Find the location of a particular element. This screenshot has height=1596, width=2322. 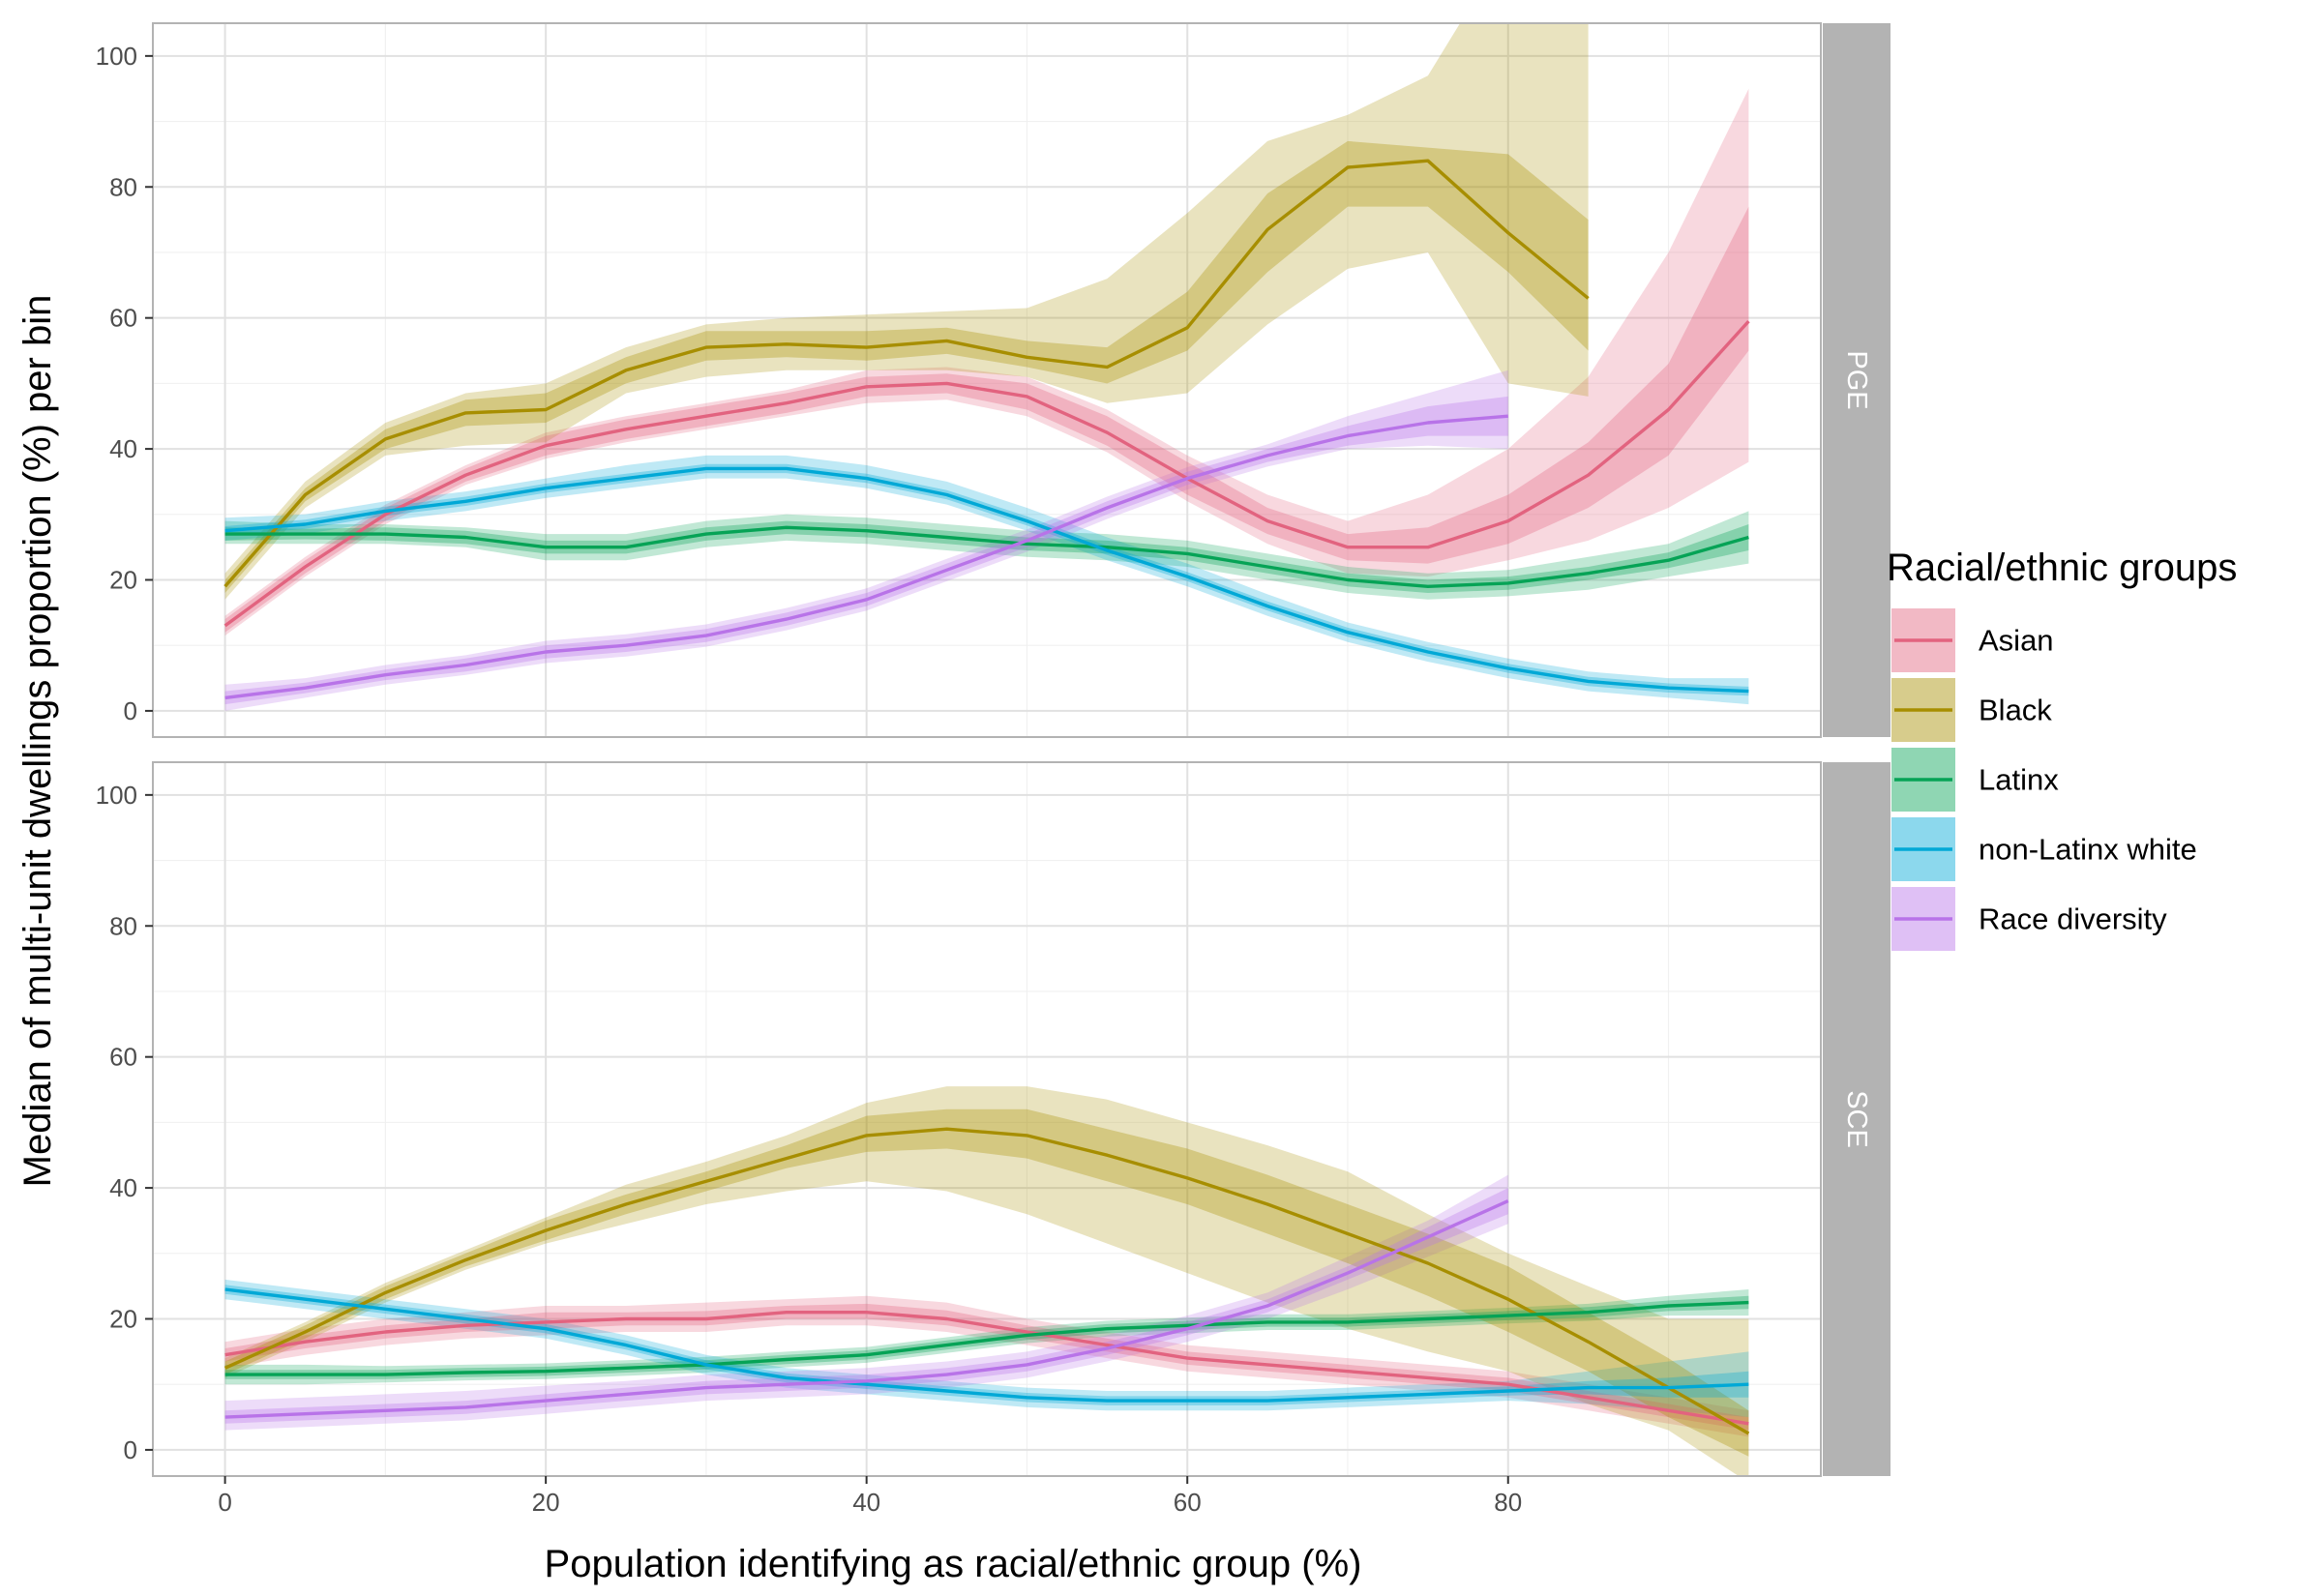

x-tick-label: 20 is located at coordinates (546, 1502).